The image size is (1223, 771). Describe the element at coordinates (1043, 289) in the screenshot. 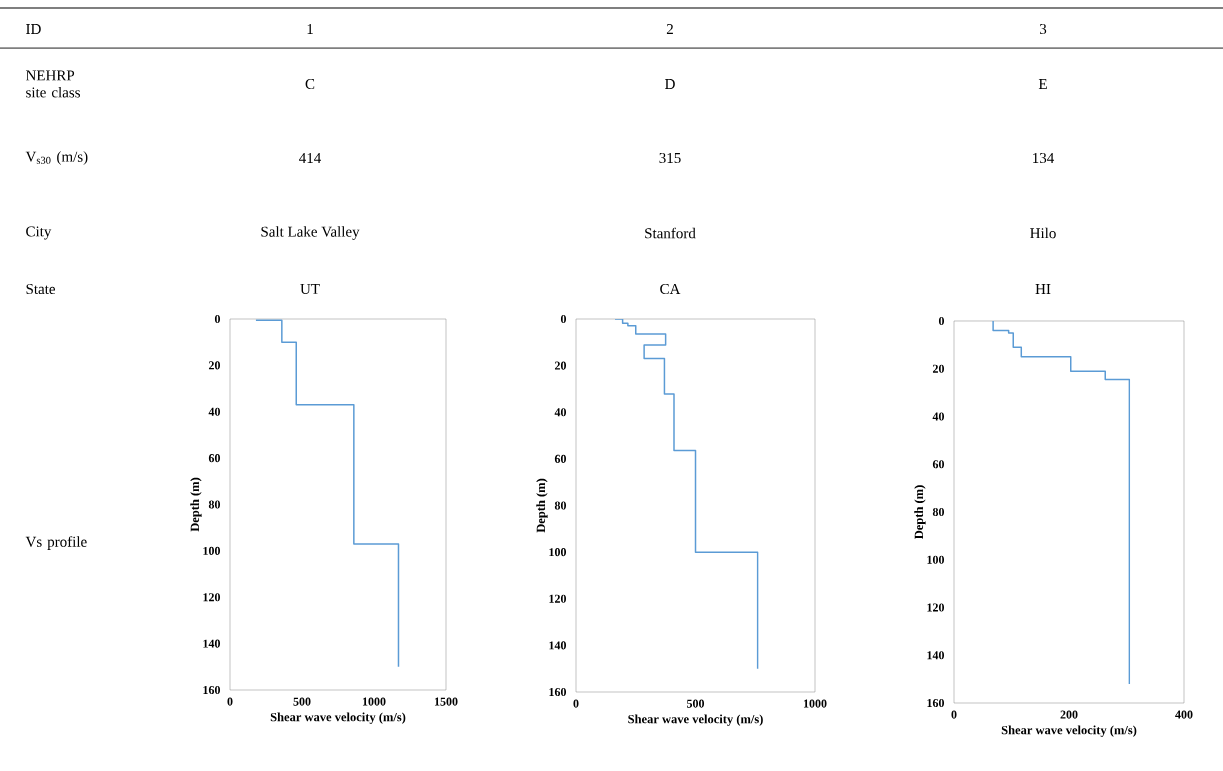

I see `text: HI` at that location.